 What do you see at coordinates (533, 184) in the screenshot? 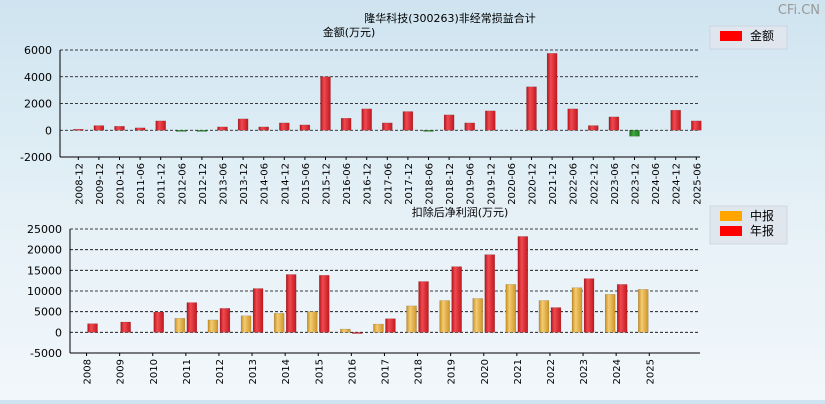
I see `chart0-xtick-label: 2020-12` at bounding box center [533, 184].